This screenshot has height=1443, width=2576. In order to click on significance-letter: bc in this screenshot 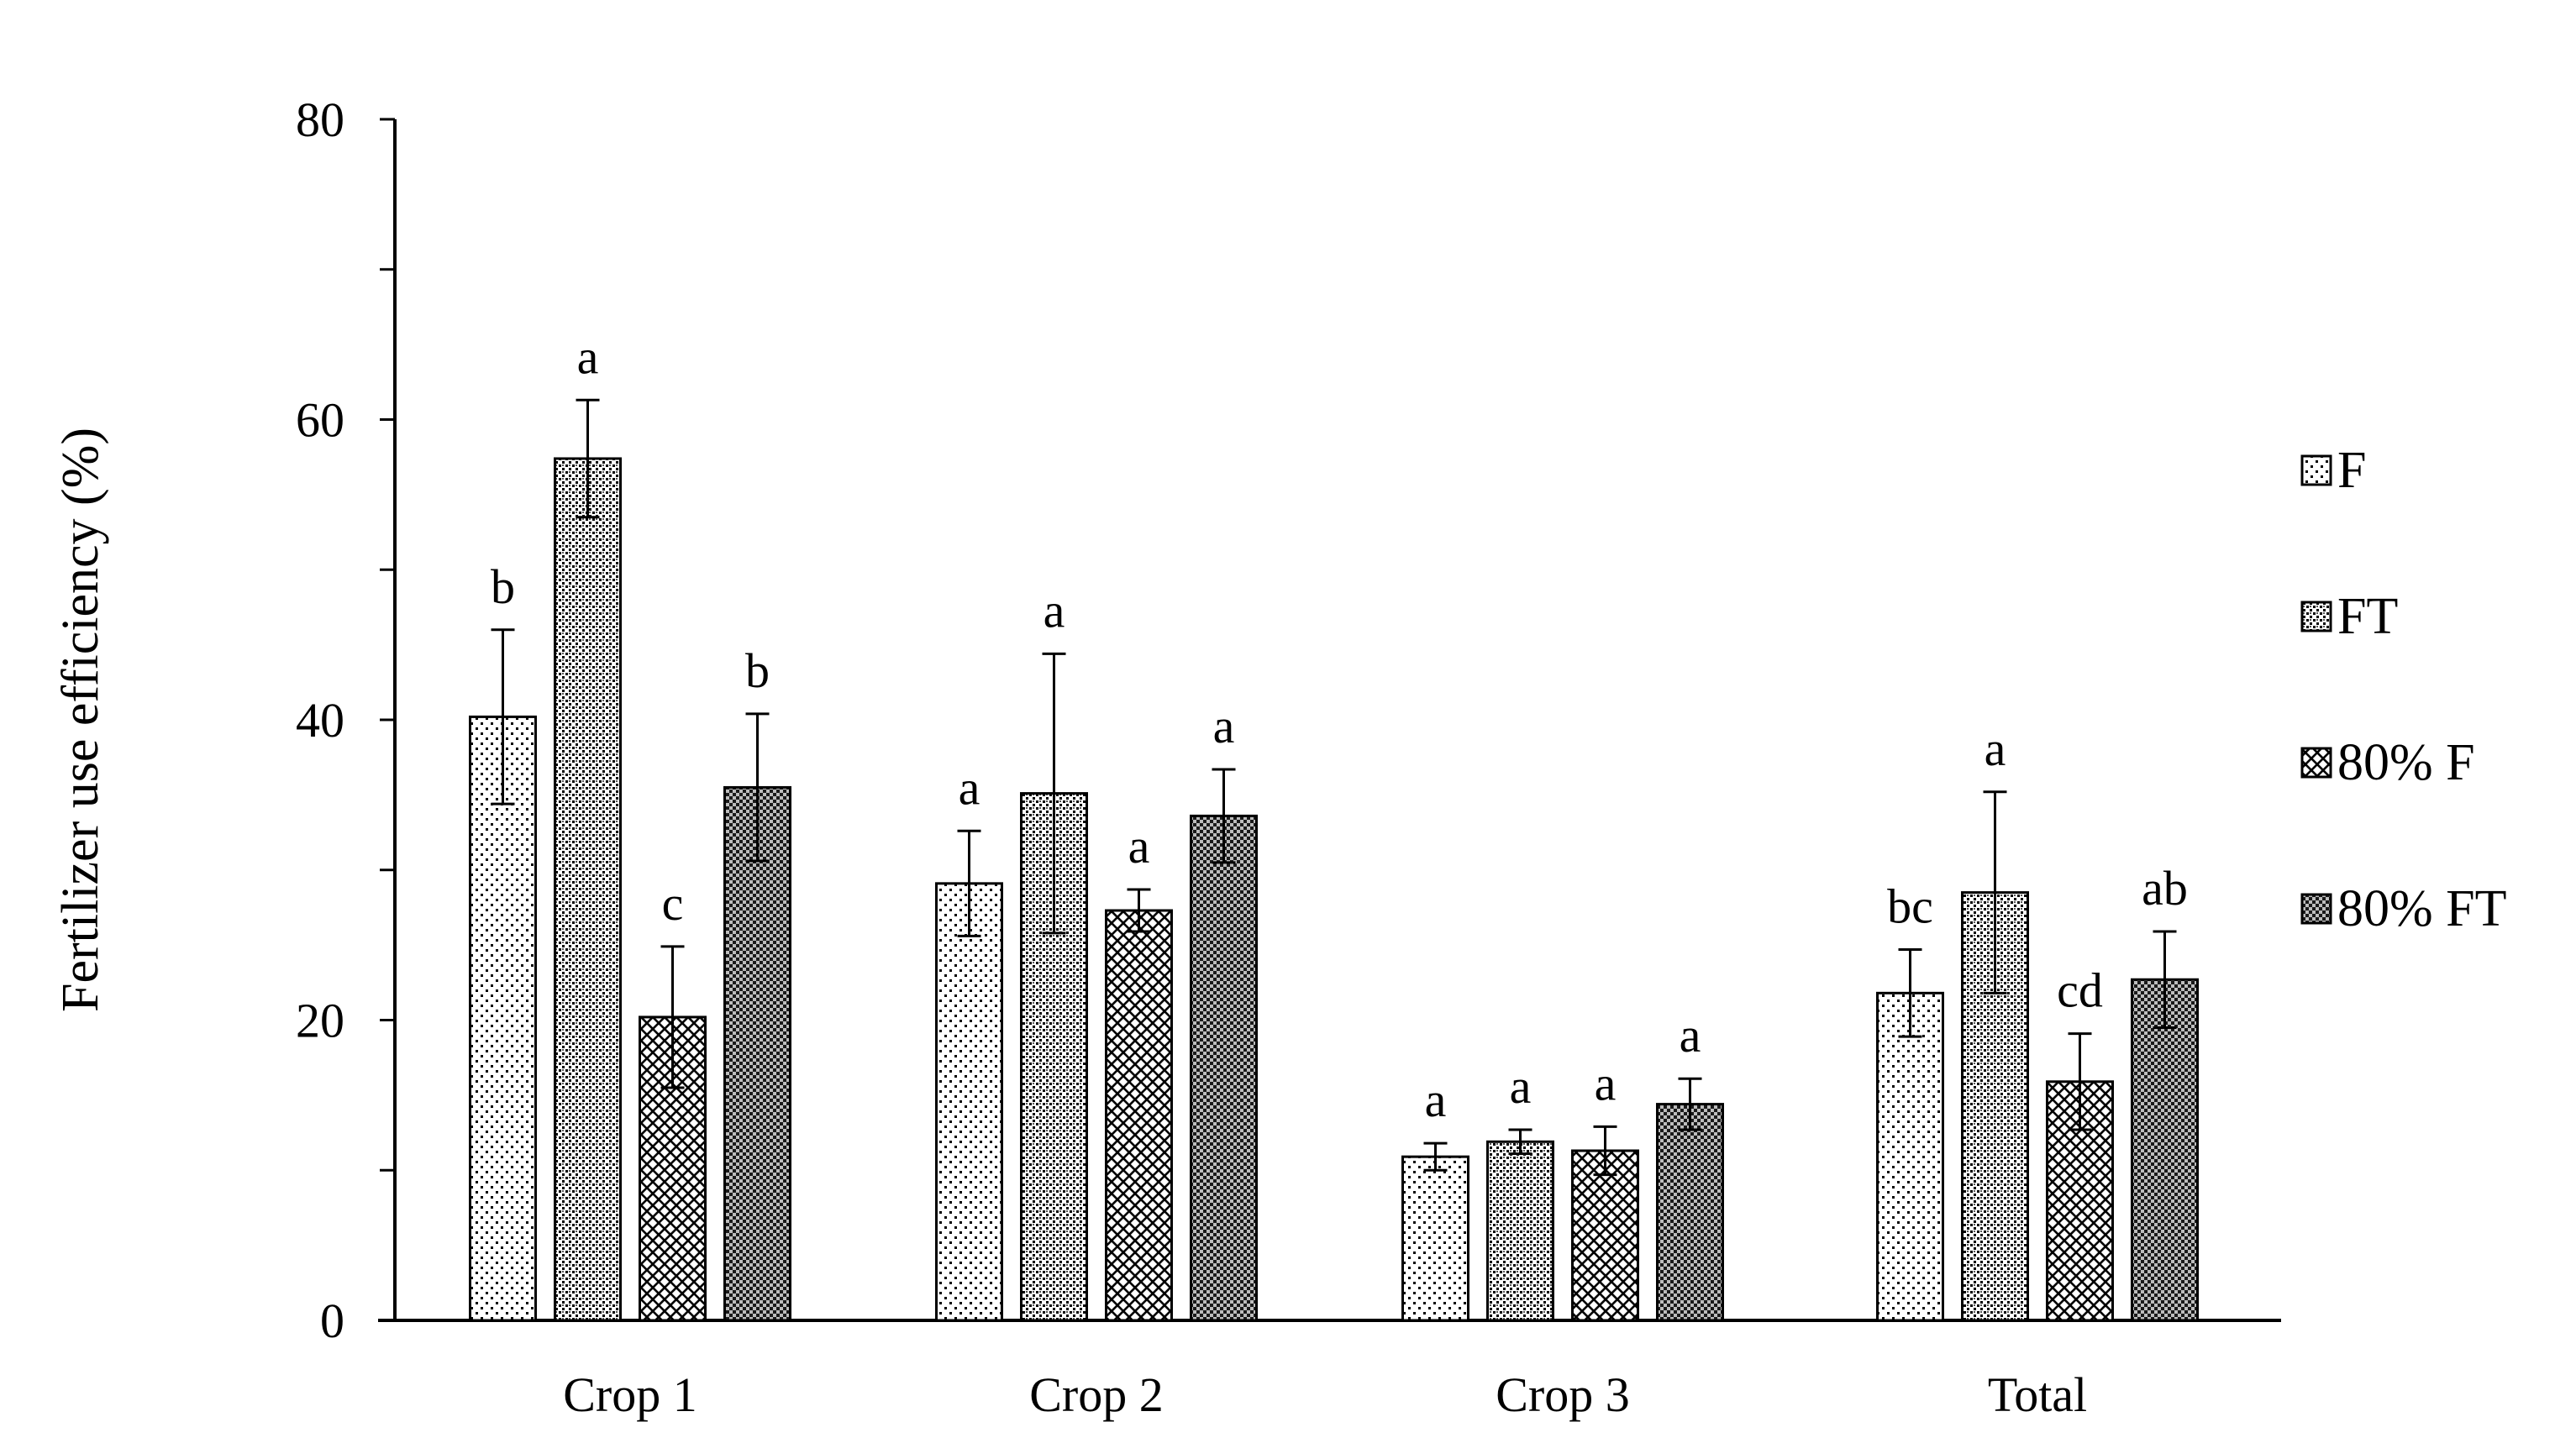, I will do `click(1910, 906)`.